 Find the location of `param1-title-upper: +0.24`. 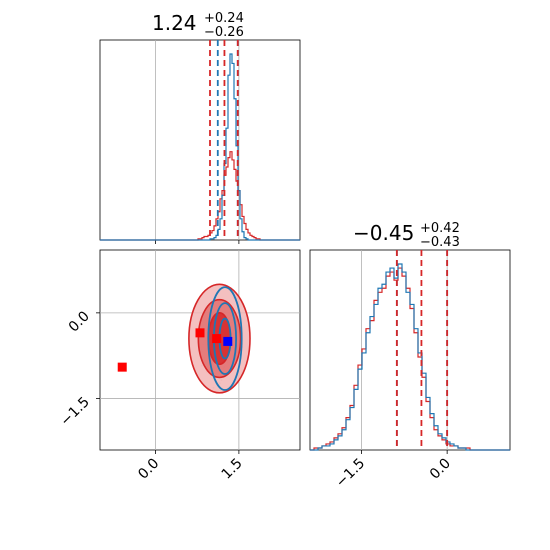

param1-title-upper: +0.24 is located at coordinates (224, 18).